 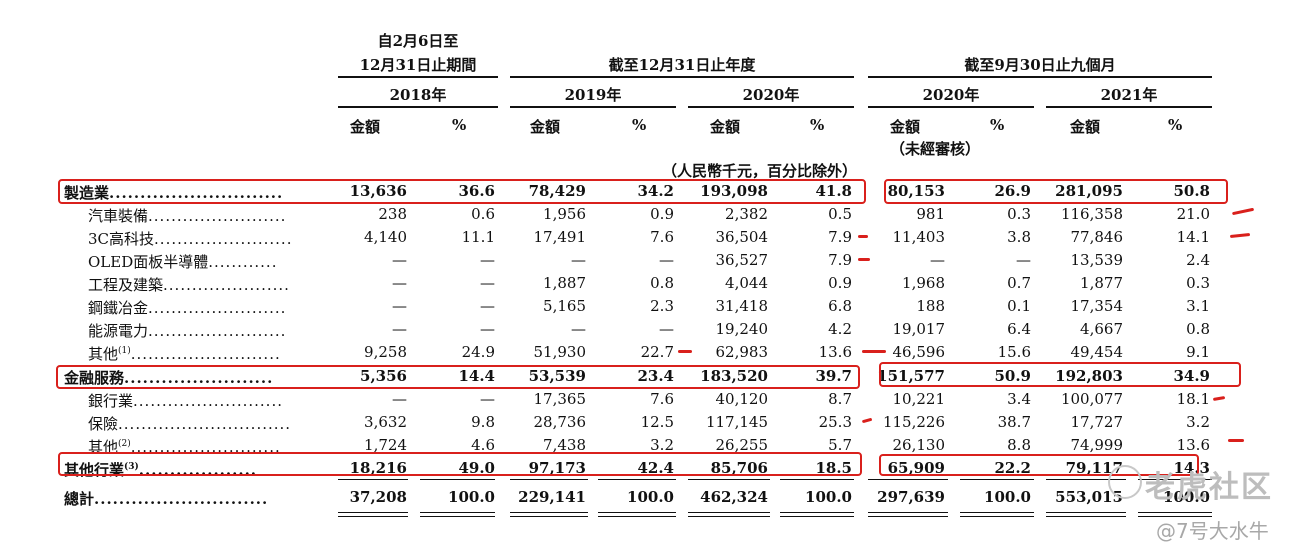 What do you see at coordinates (1019, 445) in the screenshot?
I see `table-cell: 8.8` at bounding box center [1019, 445].